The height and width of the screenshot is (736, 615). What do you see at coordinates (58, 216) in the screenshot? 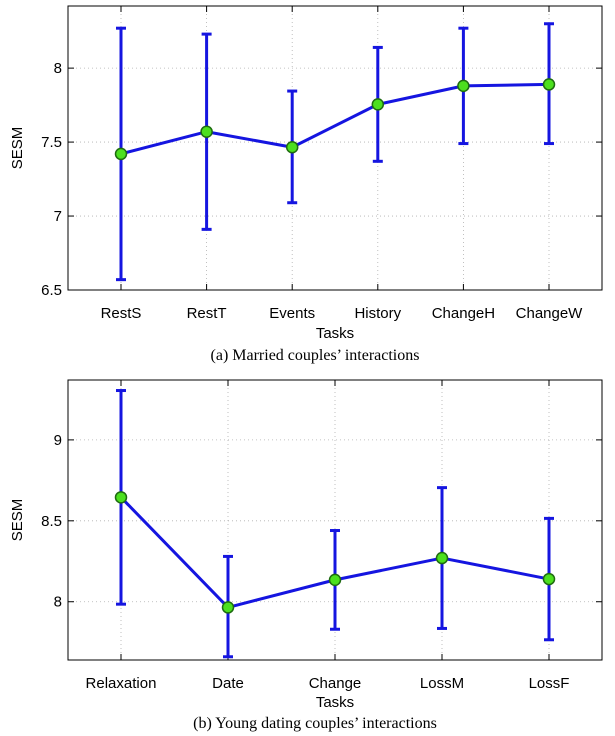
I see `y-tick-label: 7` at bounding box center [58, 216].